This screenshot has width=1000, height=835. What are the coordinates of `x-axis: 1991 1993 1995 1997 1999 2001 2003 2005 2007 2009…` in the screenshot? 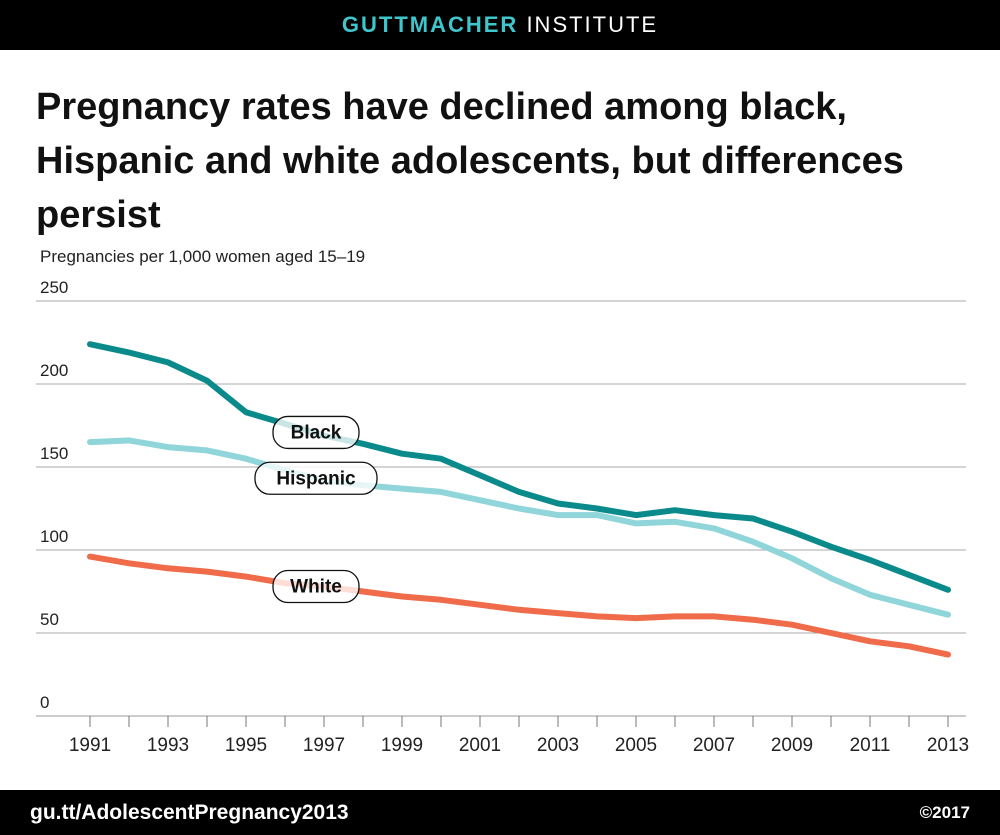 It's located at (519, 736).